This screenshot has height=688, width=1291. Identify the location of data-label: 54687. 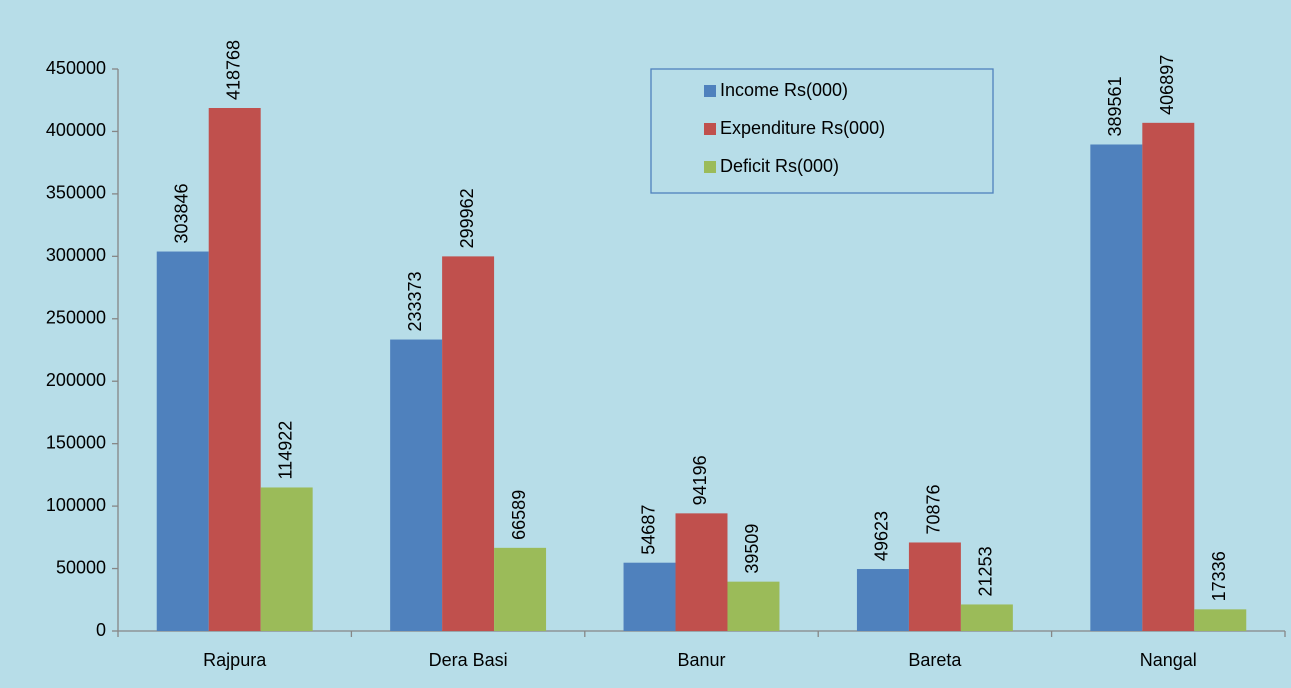
(648, 530).